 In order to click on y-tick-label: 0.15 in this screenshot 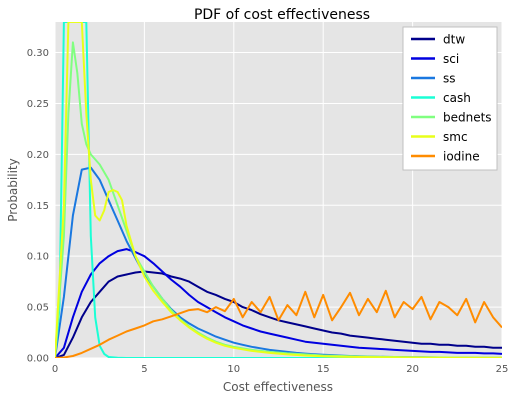, I will do `click(38, 206)`.